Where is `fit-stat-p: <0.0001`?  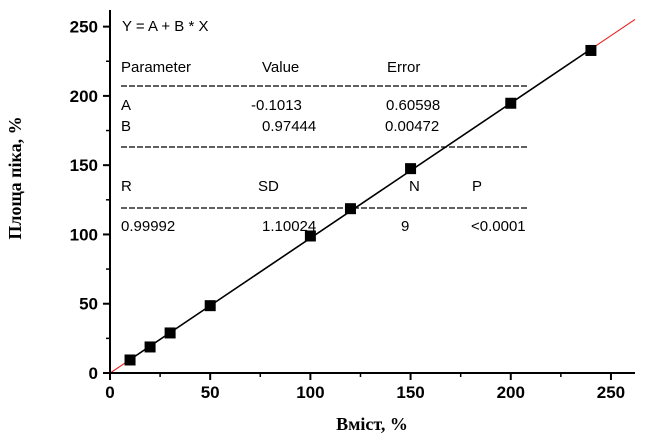
fit-stat-p: <0.0001 is located at coordinates (498, 226).